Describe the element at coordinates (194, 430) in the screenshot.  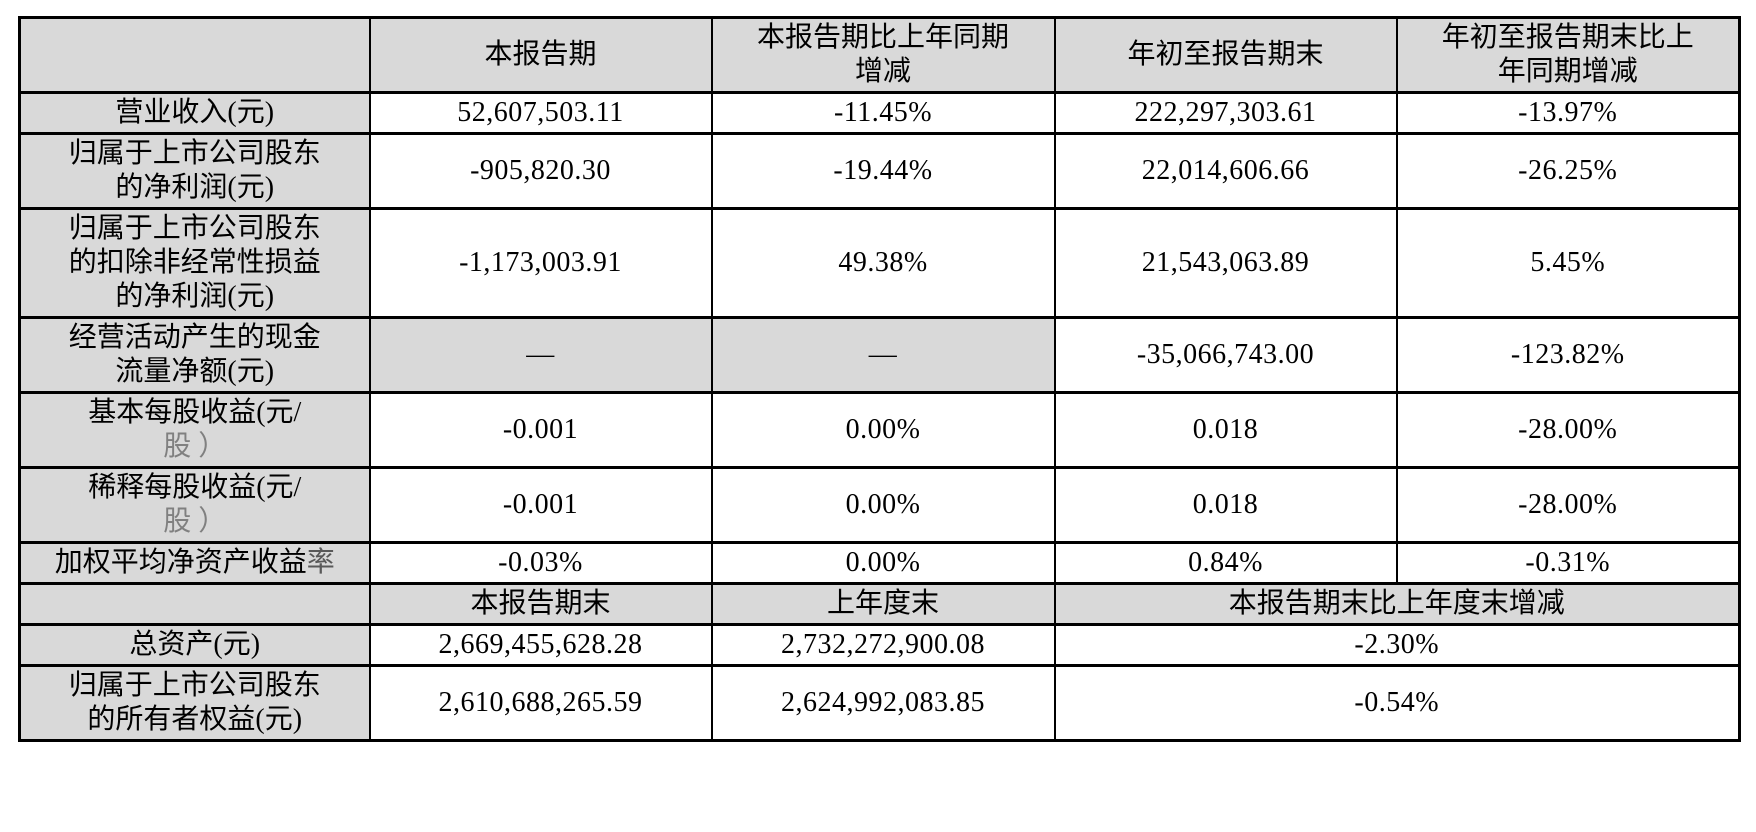
I see `row-label-basic-eps: 基本每股收益(元/ 股 ）` at that location.